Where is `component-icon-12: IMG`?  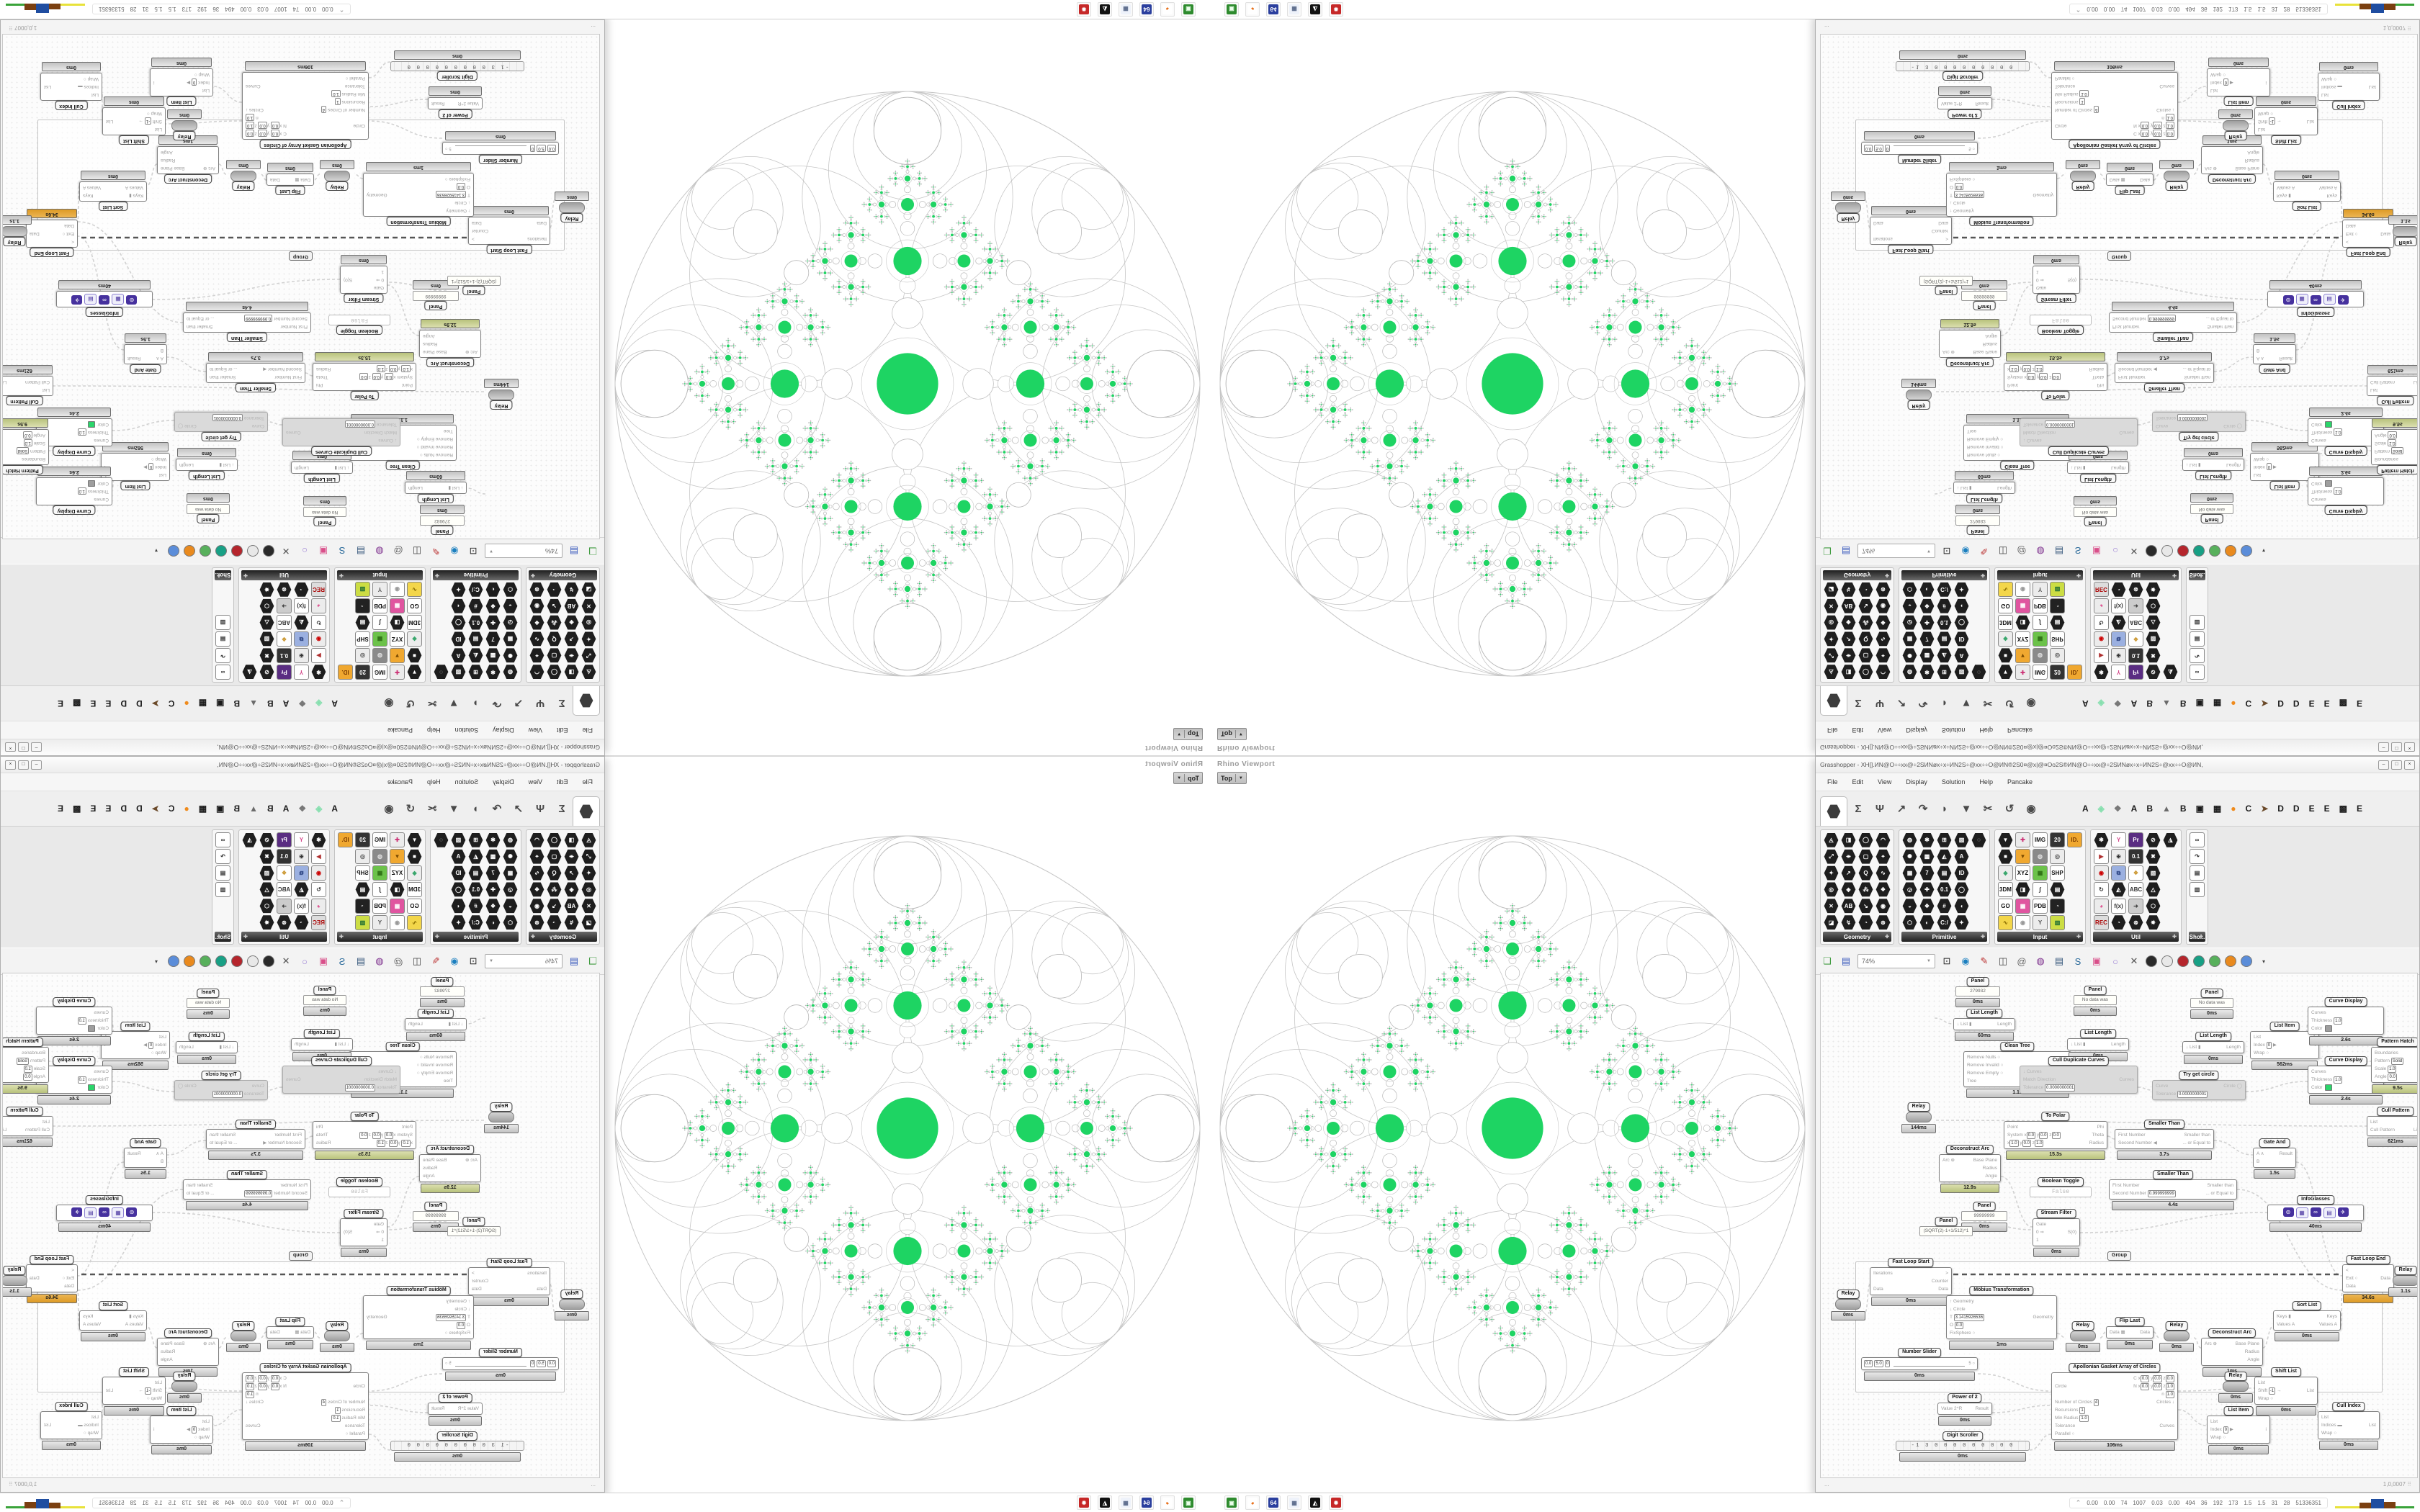 component-icon-12: IMG is located at coordinates (379, 840).